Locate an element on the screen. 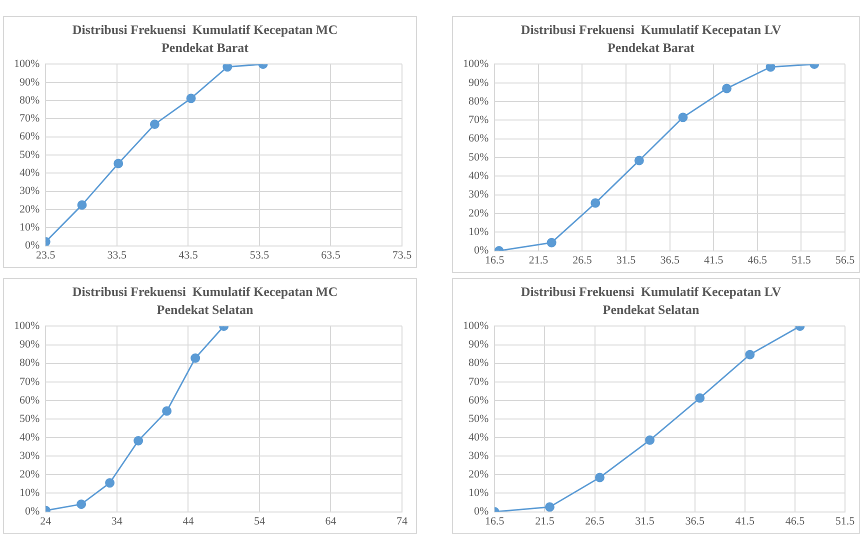 The height and width of the screenshot is (534, 860). x-tick-label: 33.5 is located at coordinates (117, 255).